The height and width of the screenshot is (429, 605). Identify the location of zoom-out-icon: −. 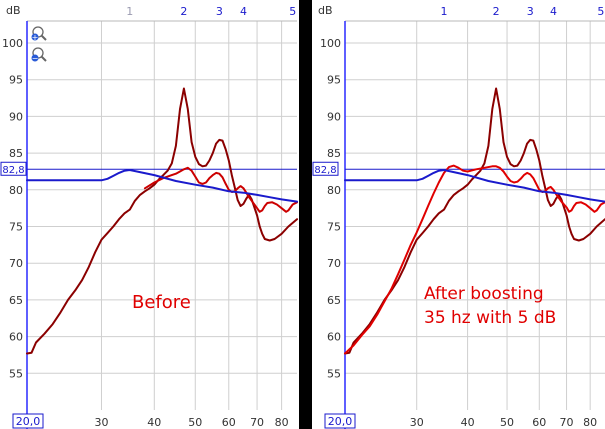
(39, 55).